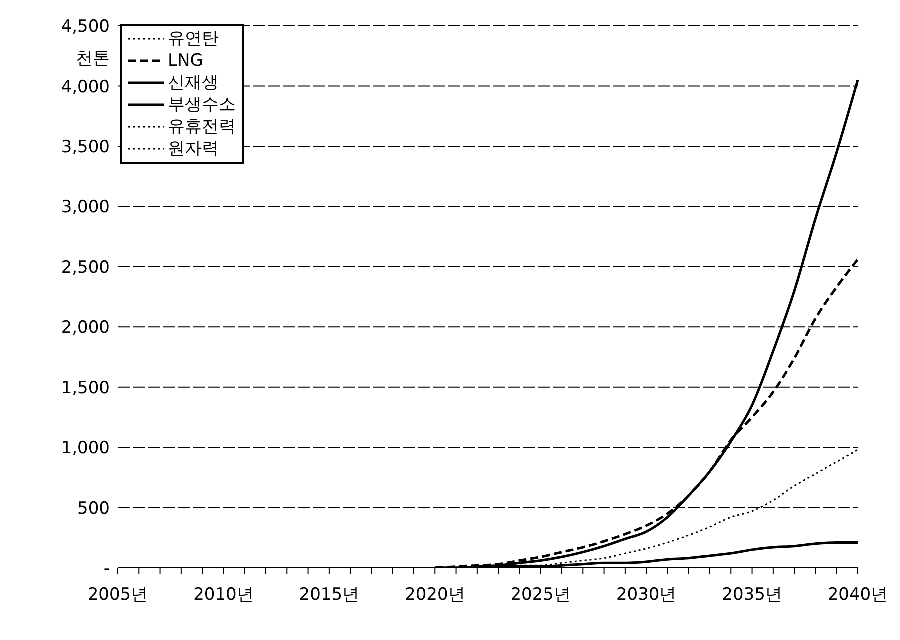 The width and height of the screenshot is (900, 640). Describe the element at coordinates (193, 149) in the screenshot. I see `legend-label: 원자력` at that location.